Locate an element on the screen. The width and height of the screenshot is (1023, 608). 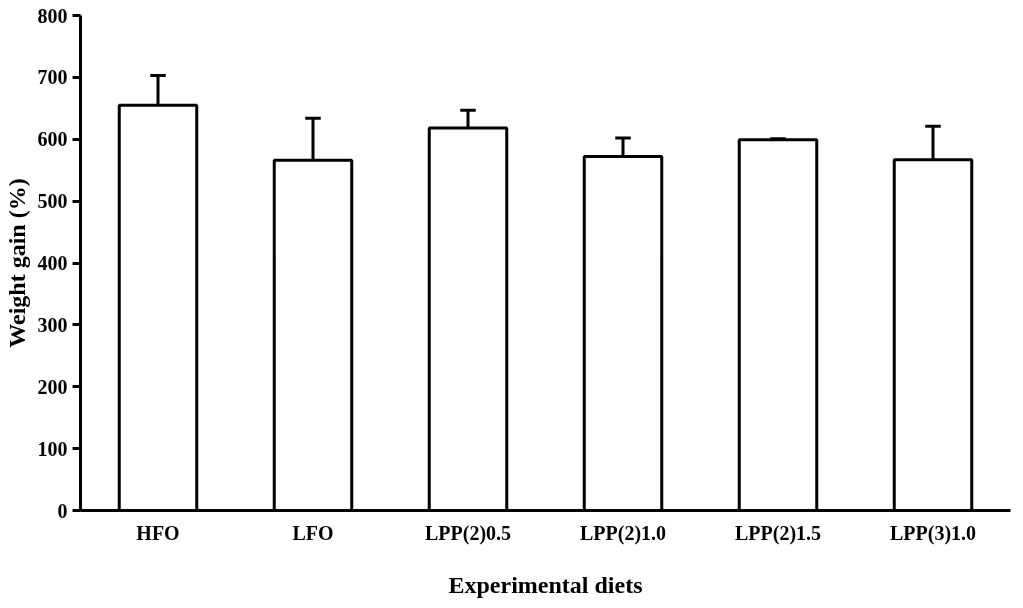
x-tick-label: LPP(2)1.5 is located at coordinates (778, 533).